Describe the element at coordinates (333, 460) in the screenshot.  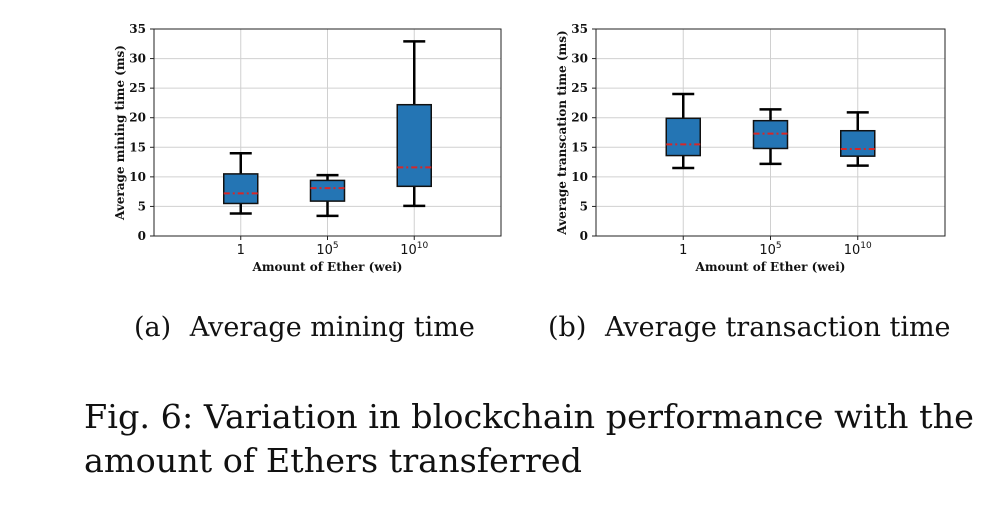
I see `figure-caption-line2: amount of Ethers transferred` at that location.